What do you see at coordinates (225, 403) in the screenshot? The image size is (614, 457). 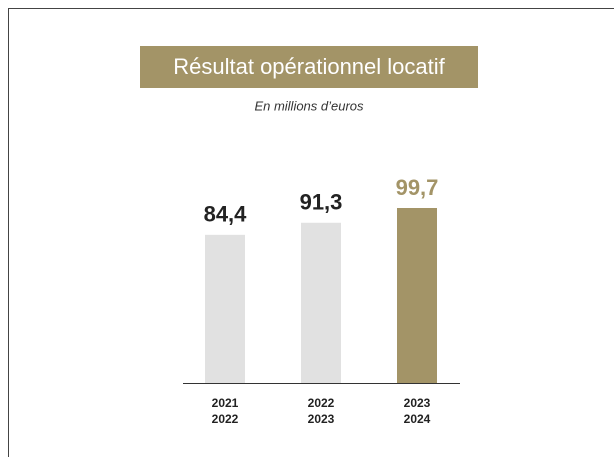 I see `x-tick-label: 2021` at bounding box center [225, 403].